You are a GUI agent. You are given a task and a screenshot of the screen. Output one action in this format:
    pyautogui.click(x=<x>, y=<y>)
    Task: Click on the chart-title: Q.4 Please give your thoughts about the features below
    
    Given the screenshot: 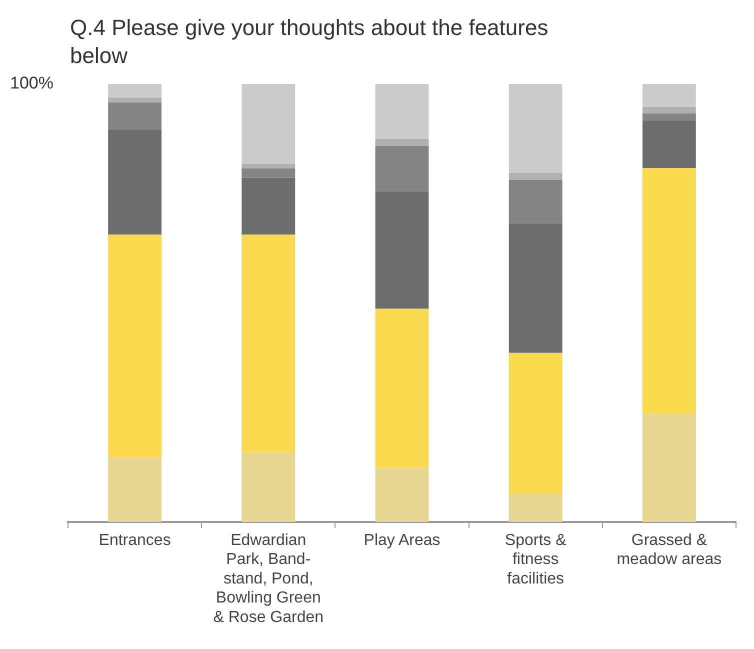 What is the action you would take?
    pyautogui.click(x=309, y=42)
    